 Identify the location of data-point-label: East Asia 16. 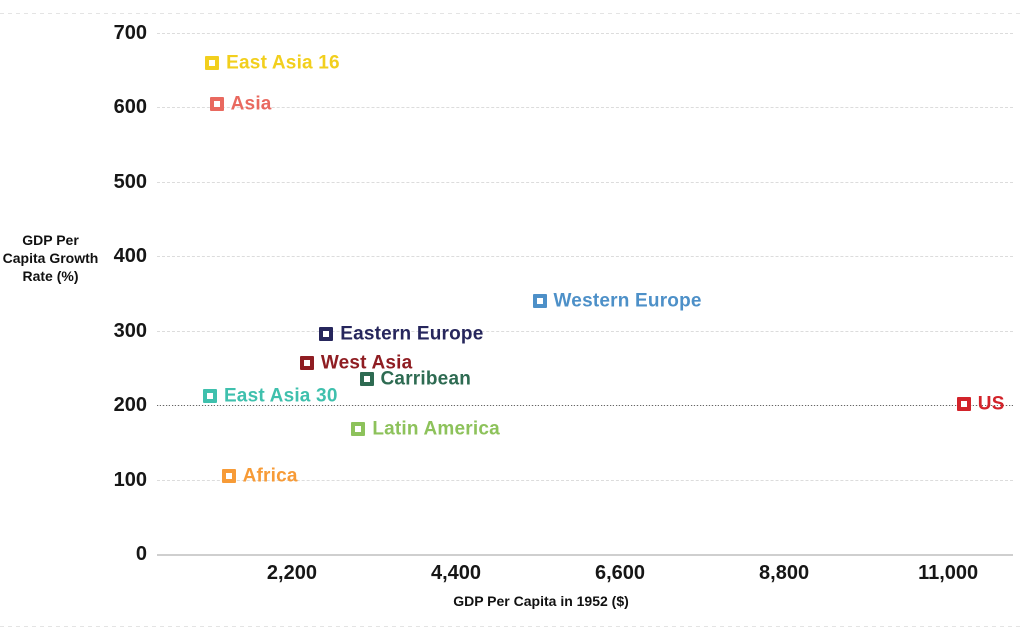
(283, 63).